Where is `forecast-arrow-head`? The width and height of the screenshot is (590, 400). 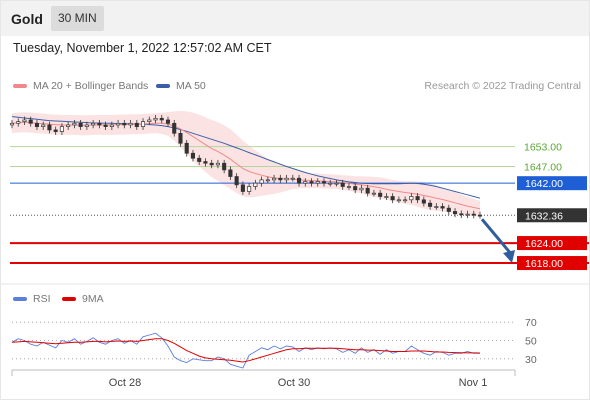
forecast-arrow-head is located at coordinates (509, 257).